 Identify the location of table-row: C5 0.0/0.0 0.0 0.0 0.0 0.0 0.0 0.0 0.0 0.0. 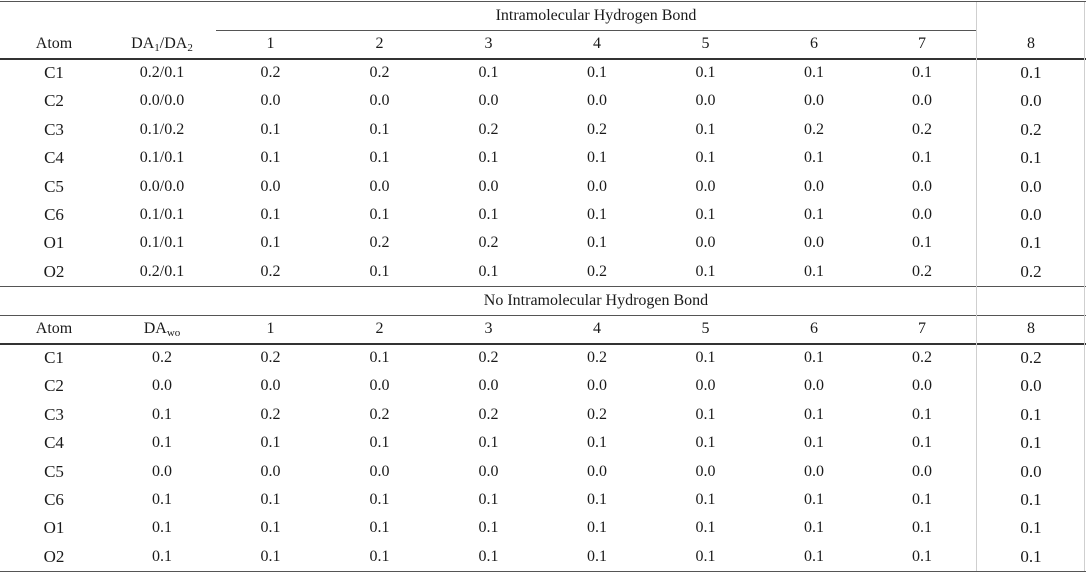
(543, 187).